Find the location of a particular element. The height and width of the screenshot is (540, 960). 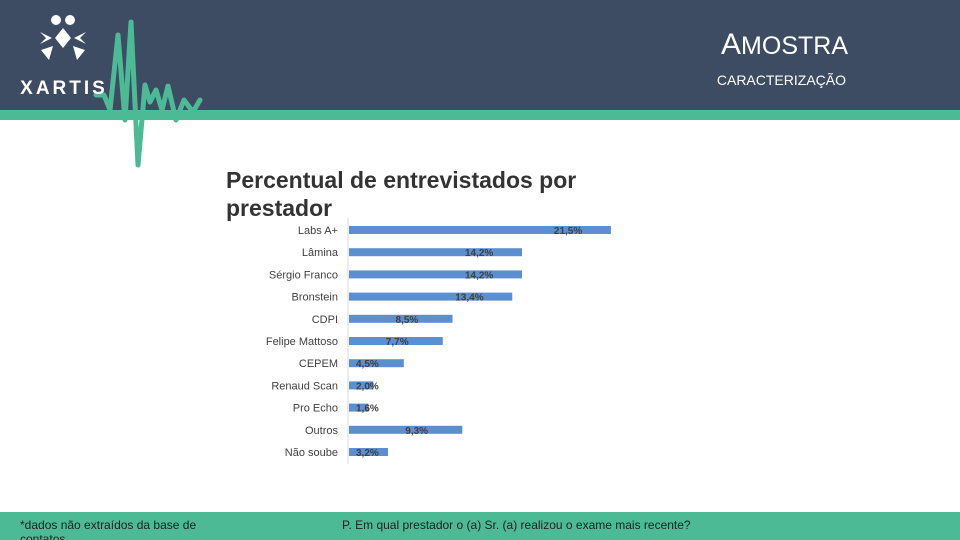

data-label: 1,6% is located at coordinates (367, 409).